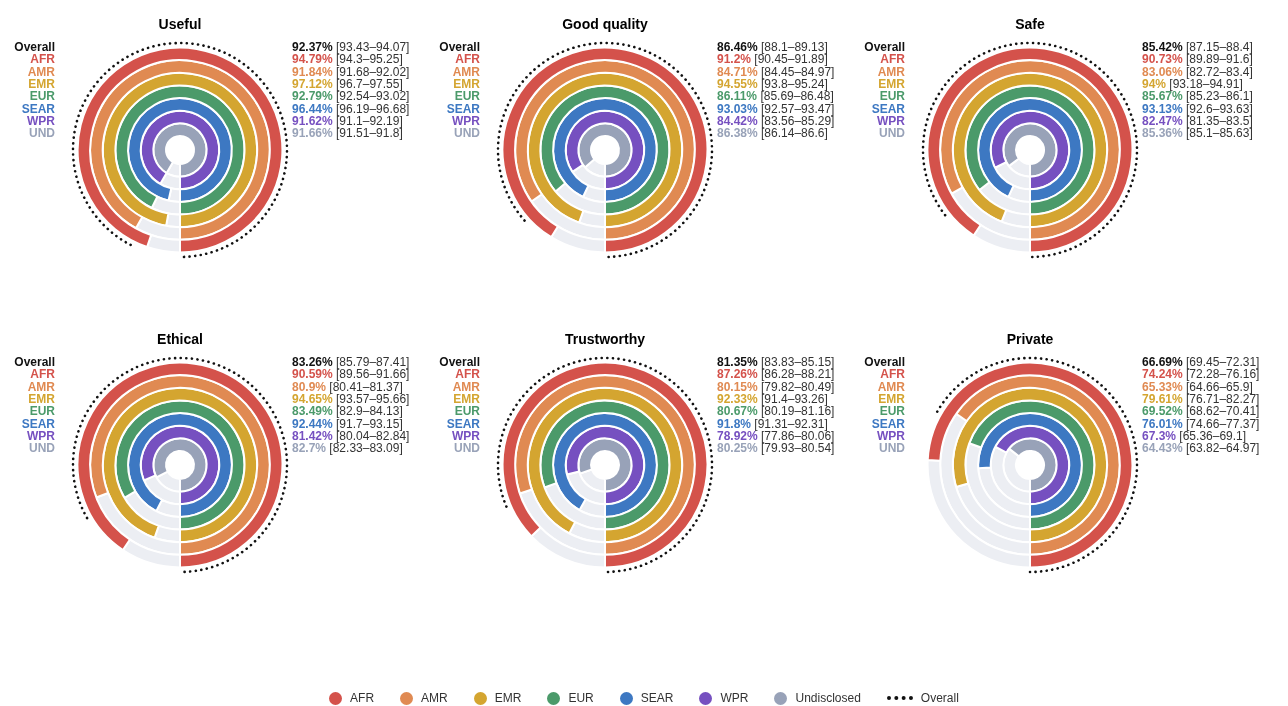 This screenshot has height=706, width=1288. What do you see at coordinates (1030, 24) in the screenshot?
I see `category-label: Safe` at bounding box center [1030, 24].